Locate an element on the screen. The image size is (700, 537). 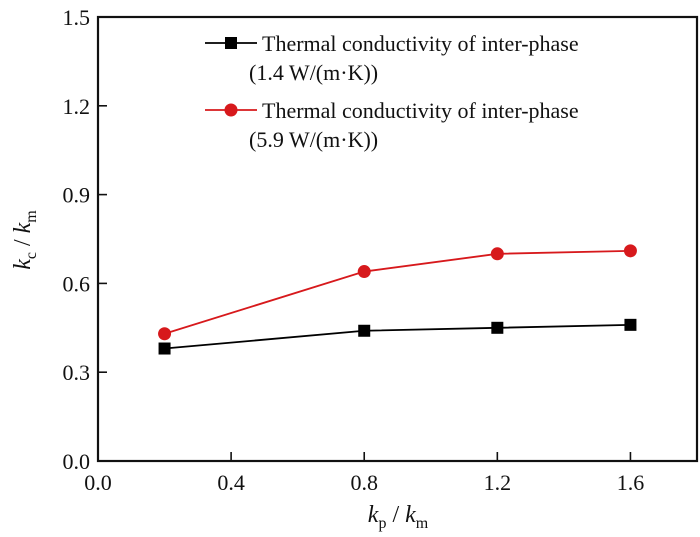
x-label-k: k is located at coordinates (373, 515).